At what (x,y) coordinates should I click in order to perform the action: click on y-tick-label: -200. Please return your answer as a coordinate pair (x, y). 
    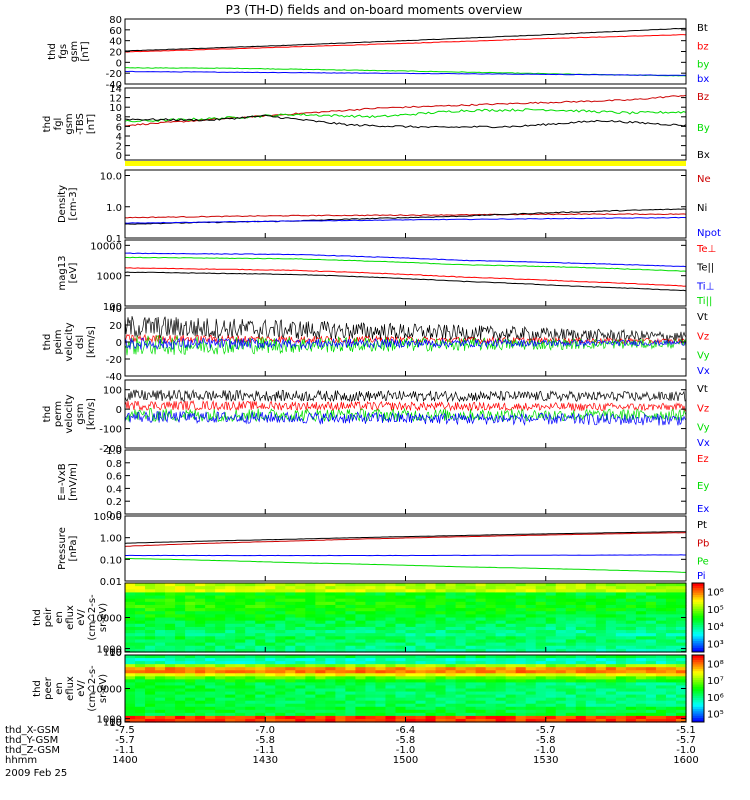
    Looking at the image, I should click on (110, 449).